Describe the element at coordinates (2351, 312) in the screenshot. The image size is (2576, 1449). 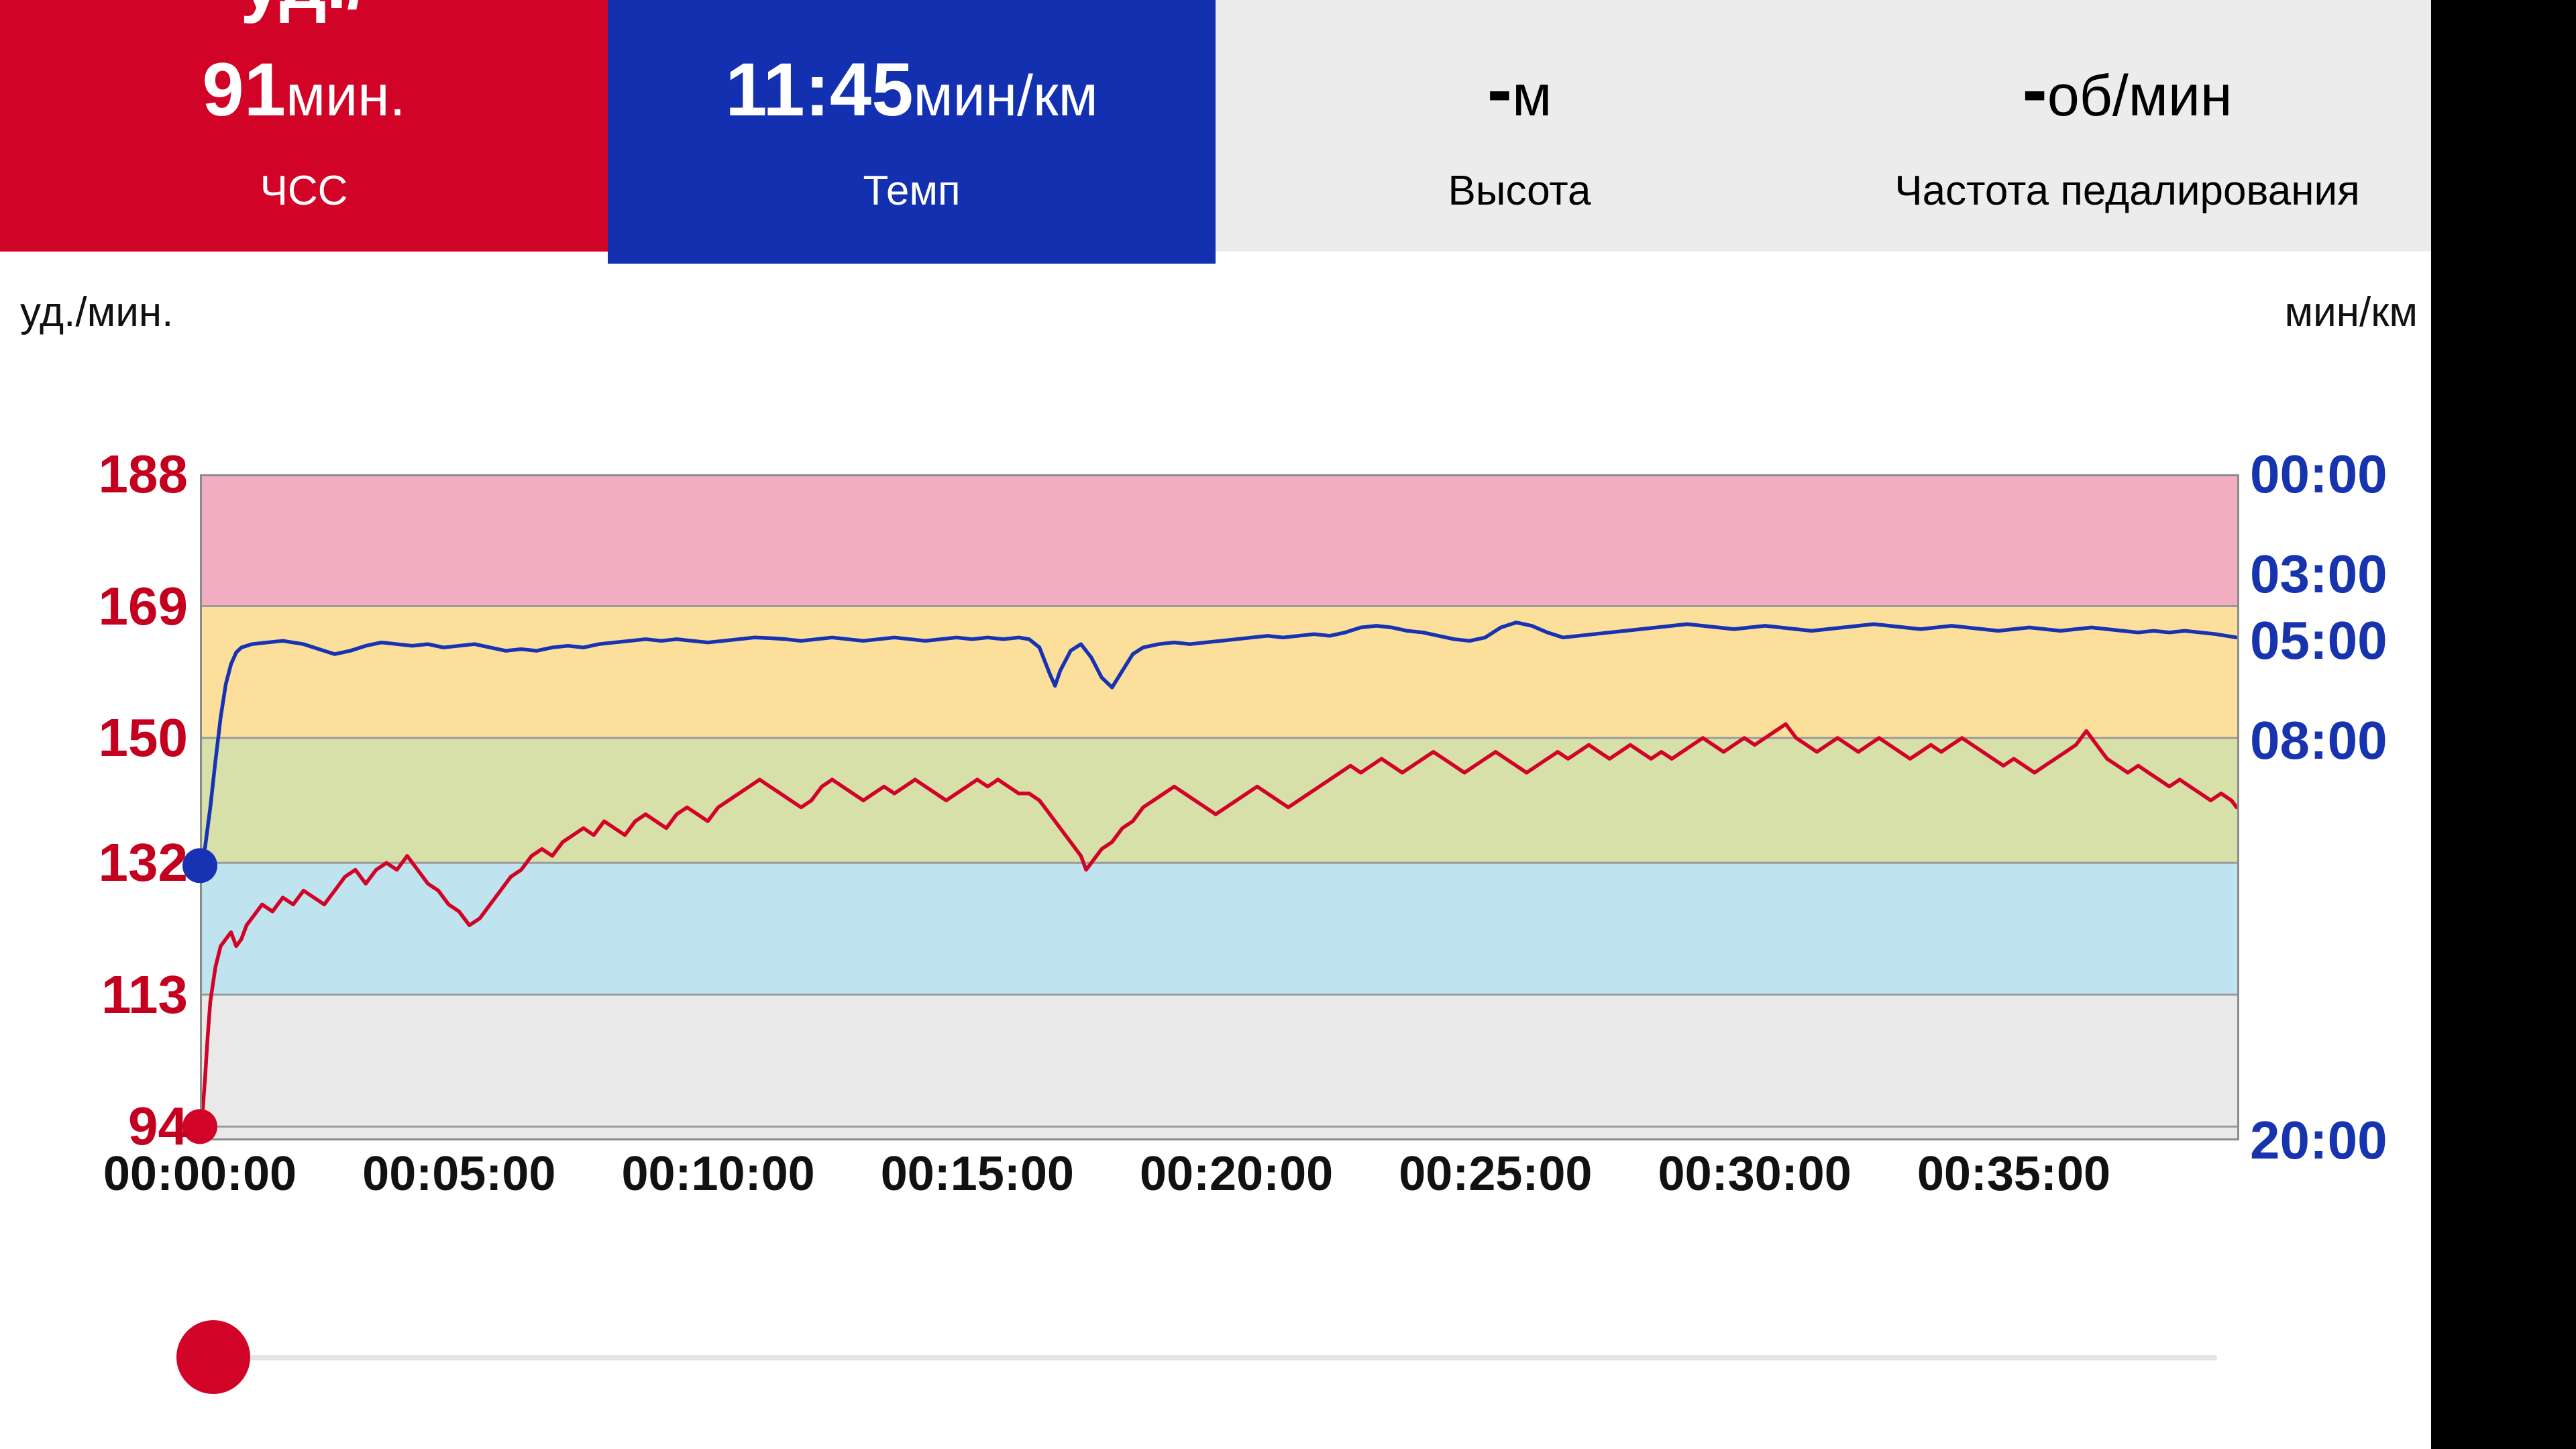
I see `right-axis-title: мин/км` at that location.